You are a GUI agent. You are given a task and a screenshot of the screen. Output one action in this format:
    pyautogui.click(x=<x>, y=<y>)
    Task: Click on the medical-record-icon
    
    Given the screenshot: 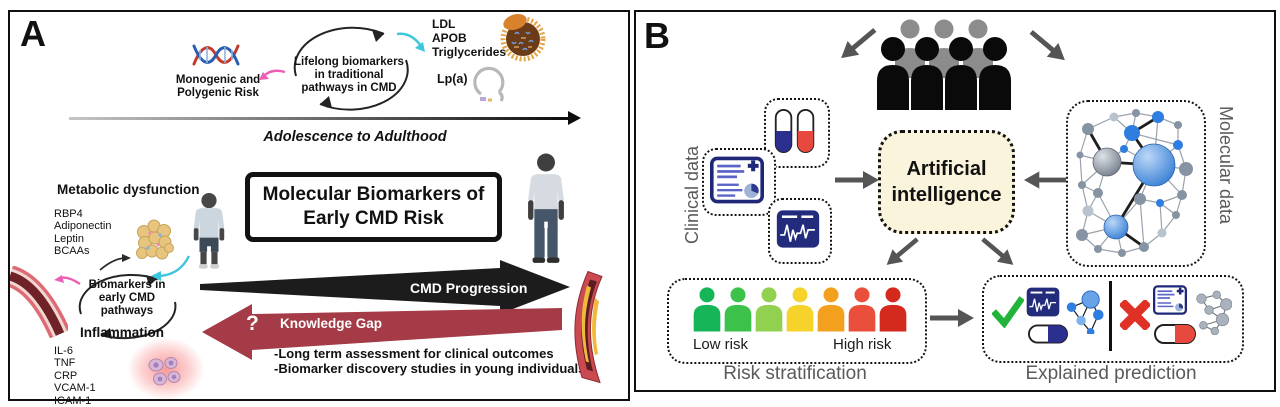 What is the action you would take?
    pyautogui.click(x=737, y=180)
    